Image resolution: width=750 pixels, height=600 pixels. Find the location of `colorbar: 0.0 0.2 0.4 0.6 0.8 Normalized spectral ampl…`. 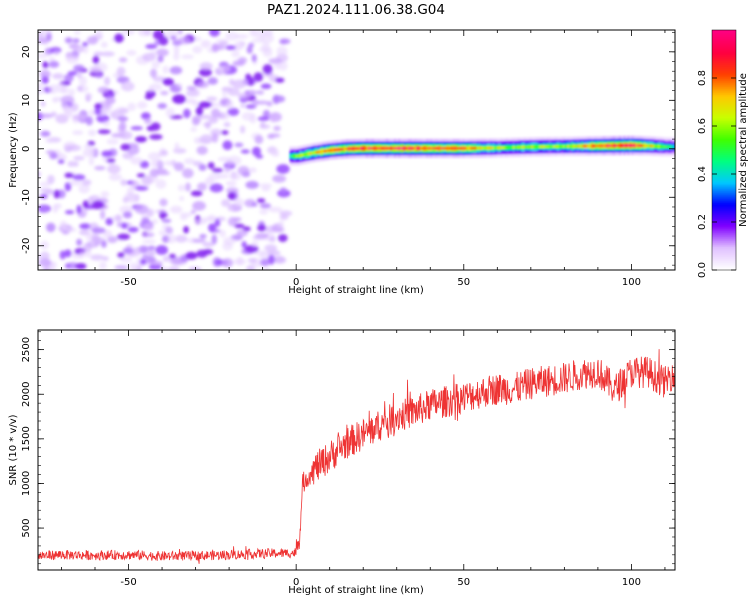

colorbar: 0.0 0.2 0.4 0.6 0.8 Normalized spectral ampl… is located at coordinates (723, 153).